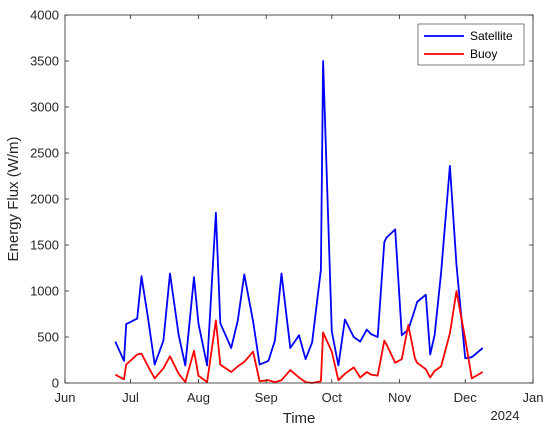 This screenshot has width=550, height=428. I want to click on x-tick-label: Dec, so click(466, 397).